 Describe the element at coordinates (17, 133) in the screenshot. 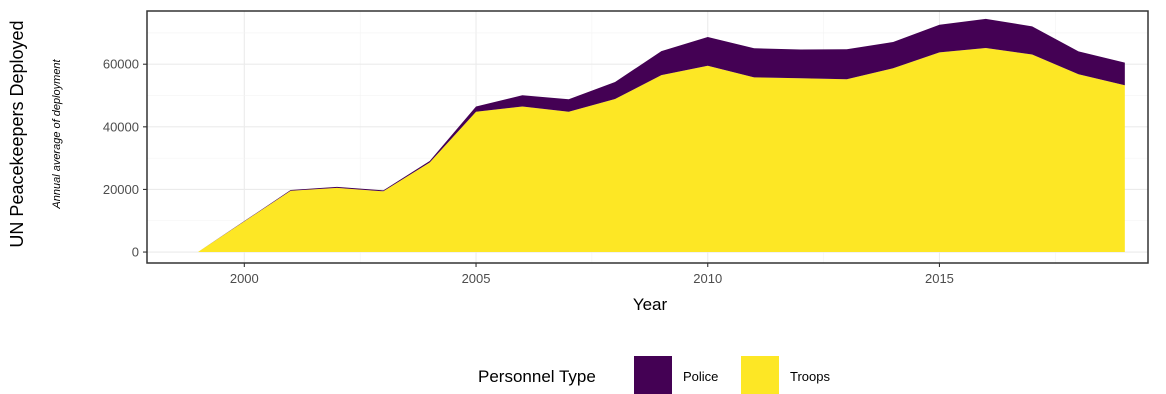

I see `y-axis-title: UN Peacekeepers Deployed` at that location.